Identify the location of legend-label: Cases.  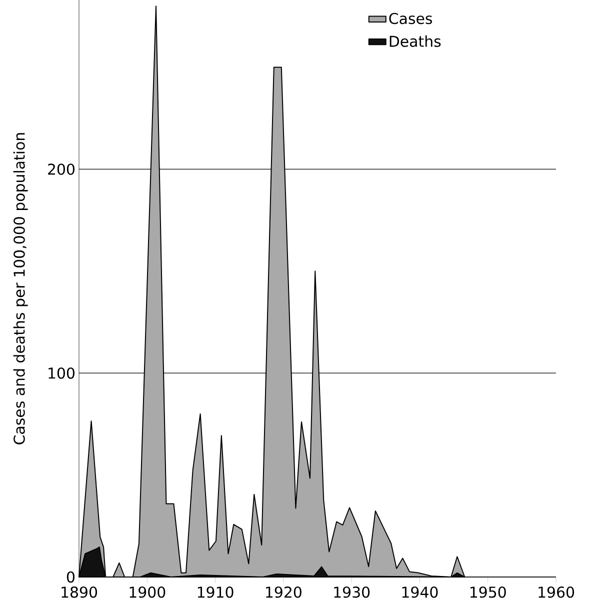
(410, 18).